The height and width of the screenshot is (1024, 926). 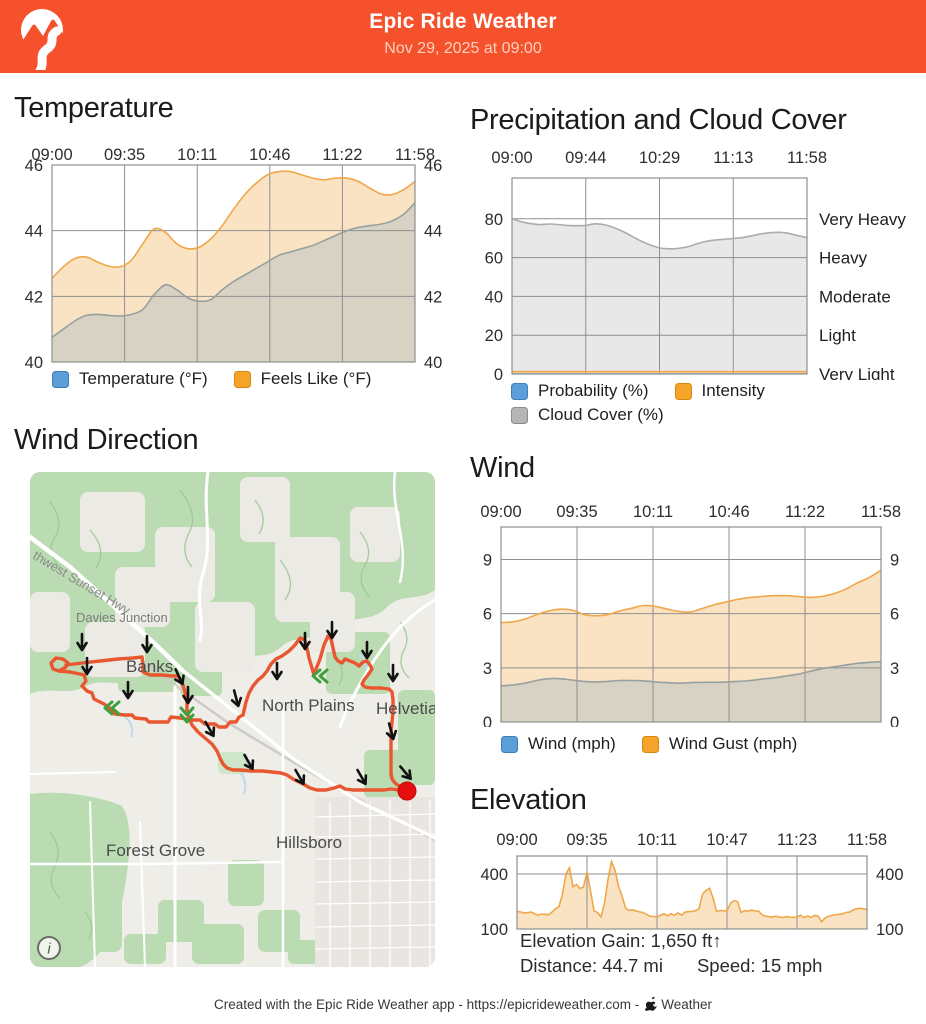 I want to click on x-tick-label: 10:29, so click(x=659, y=158).